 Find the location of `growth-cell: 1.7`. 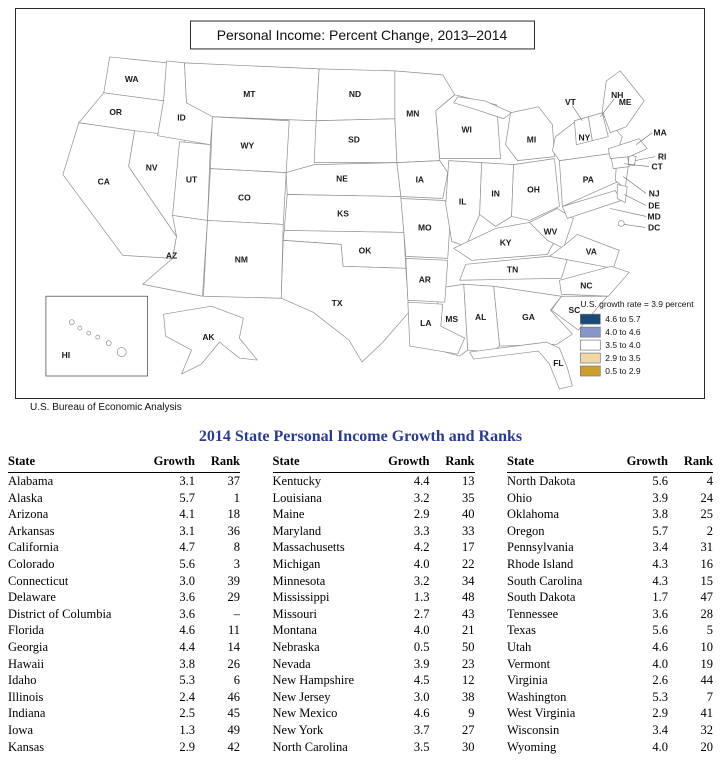

growth-cell: 1.7 is located at coordinates (660, 597).